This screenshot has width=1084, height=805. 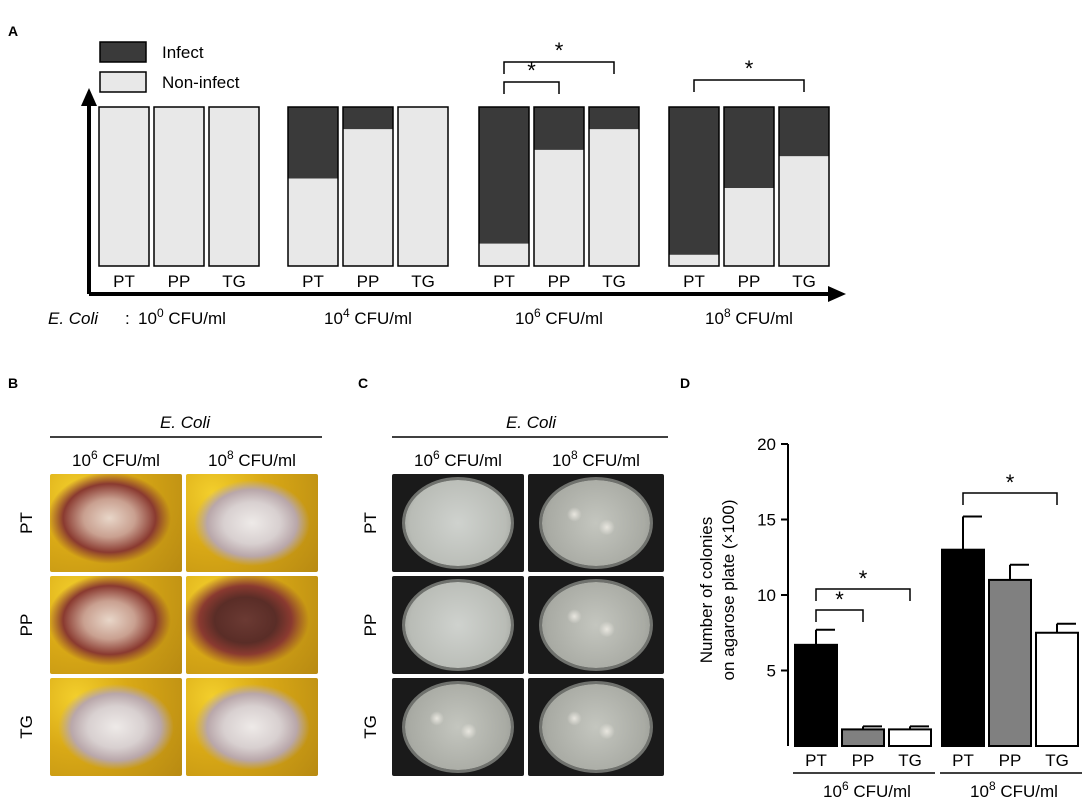 What do you see at coordinates (13, 31) in the screenshot?
I see `panel-a-label: A` at bounding box center [13, 31].